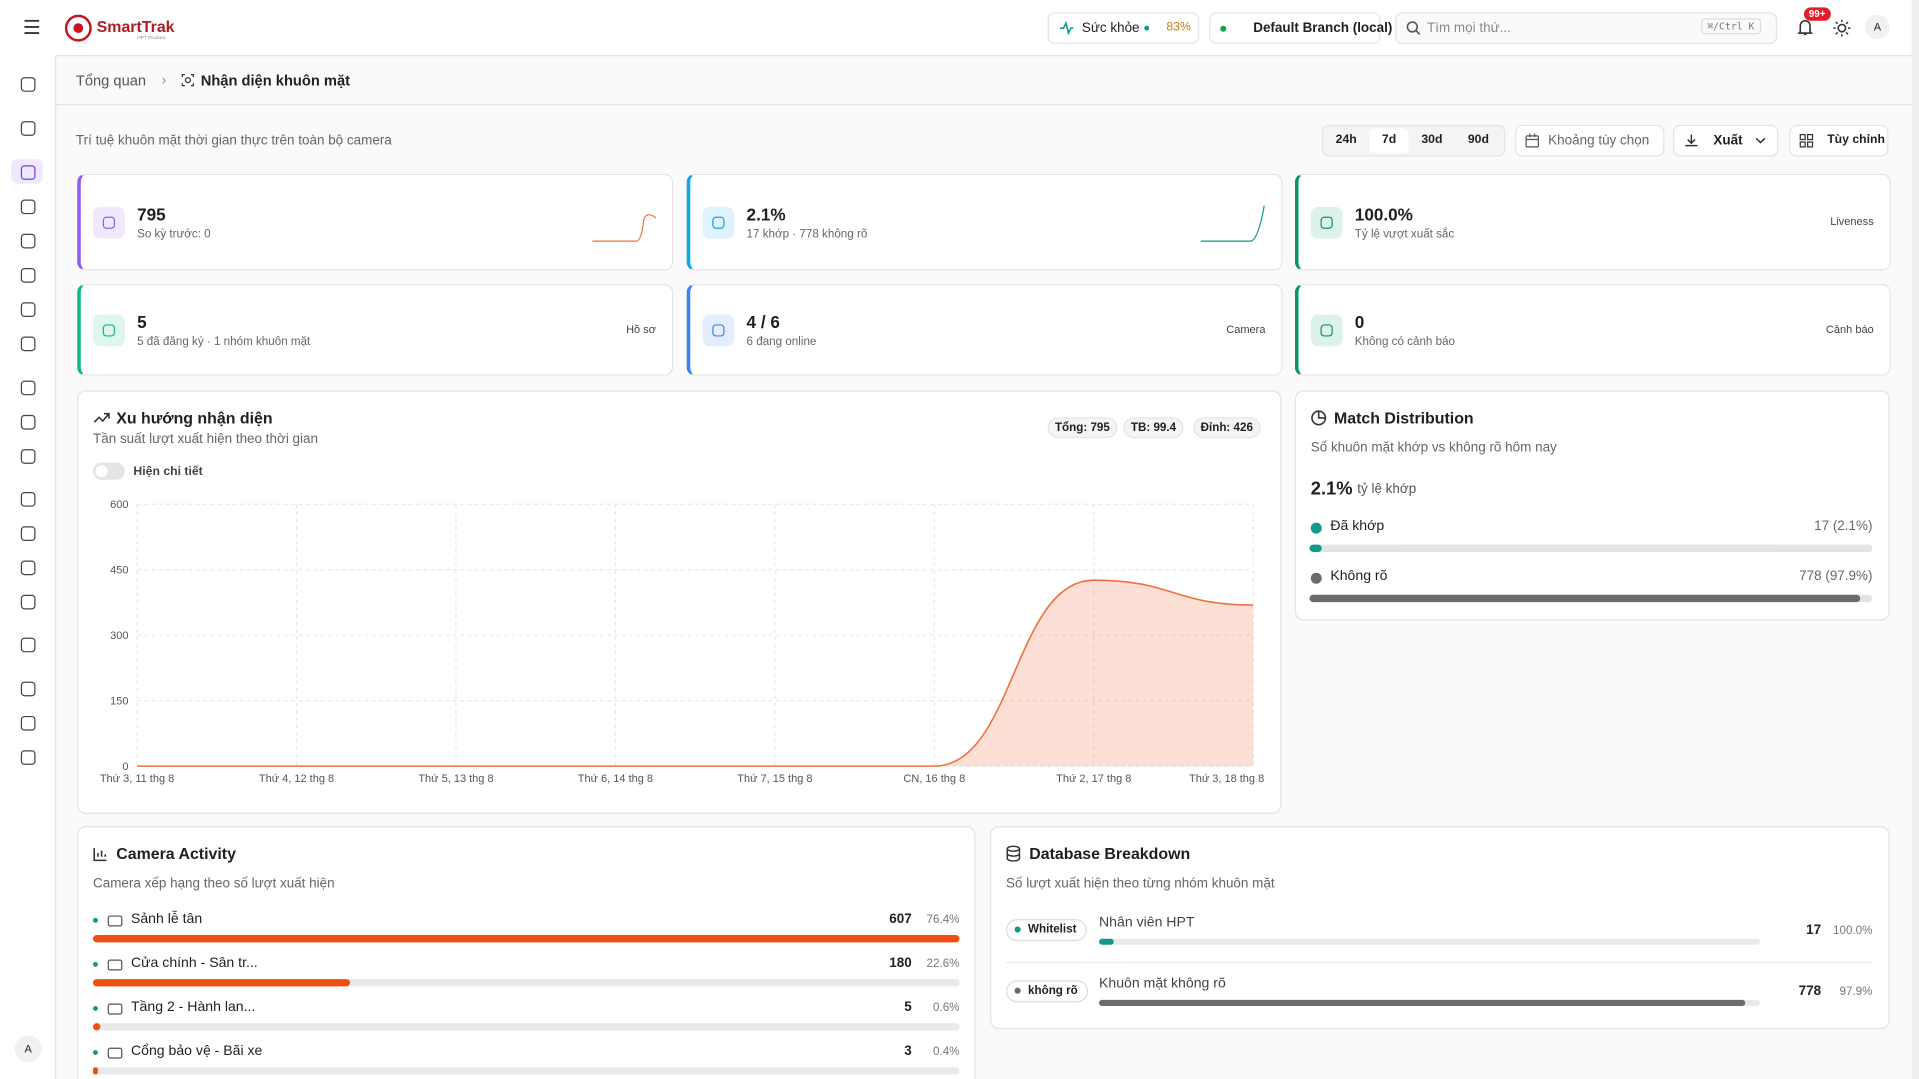 This screenshot has height=1079, width=1919. I want to click on progress-track, so click(1591, 548).